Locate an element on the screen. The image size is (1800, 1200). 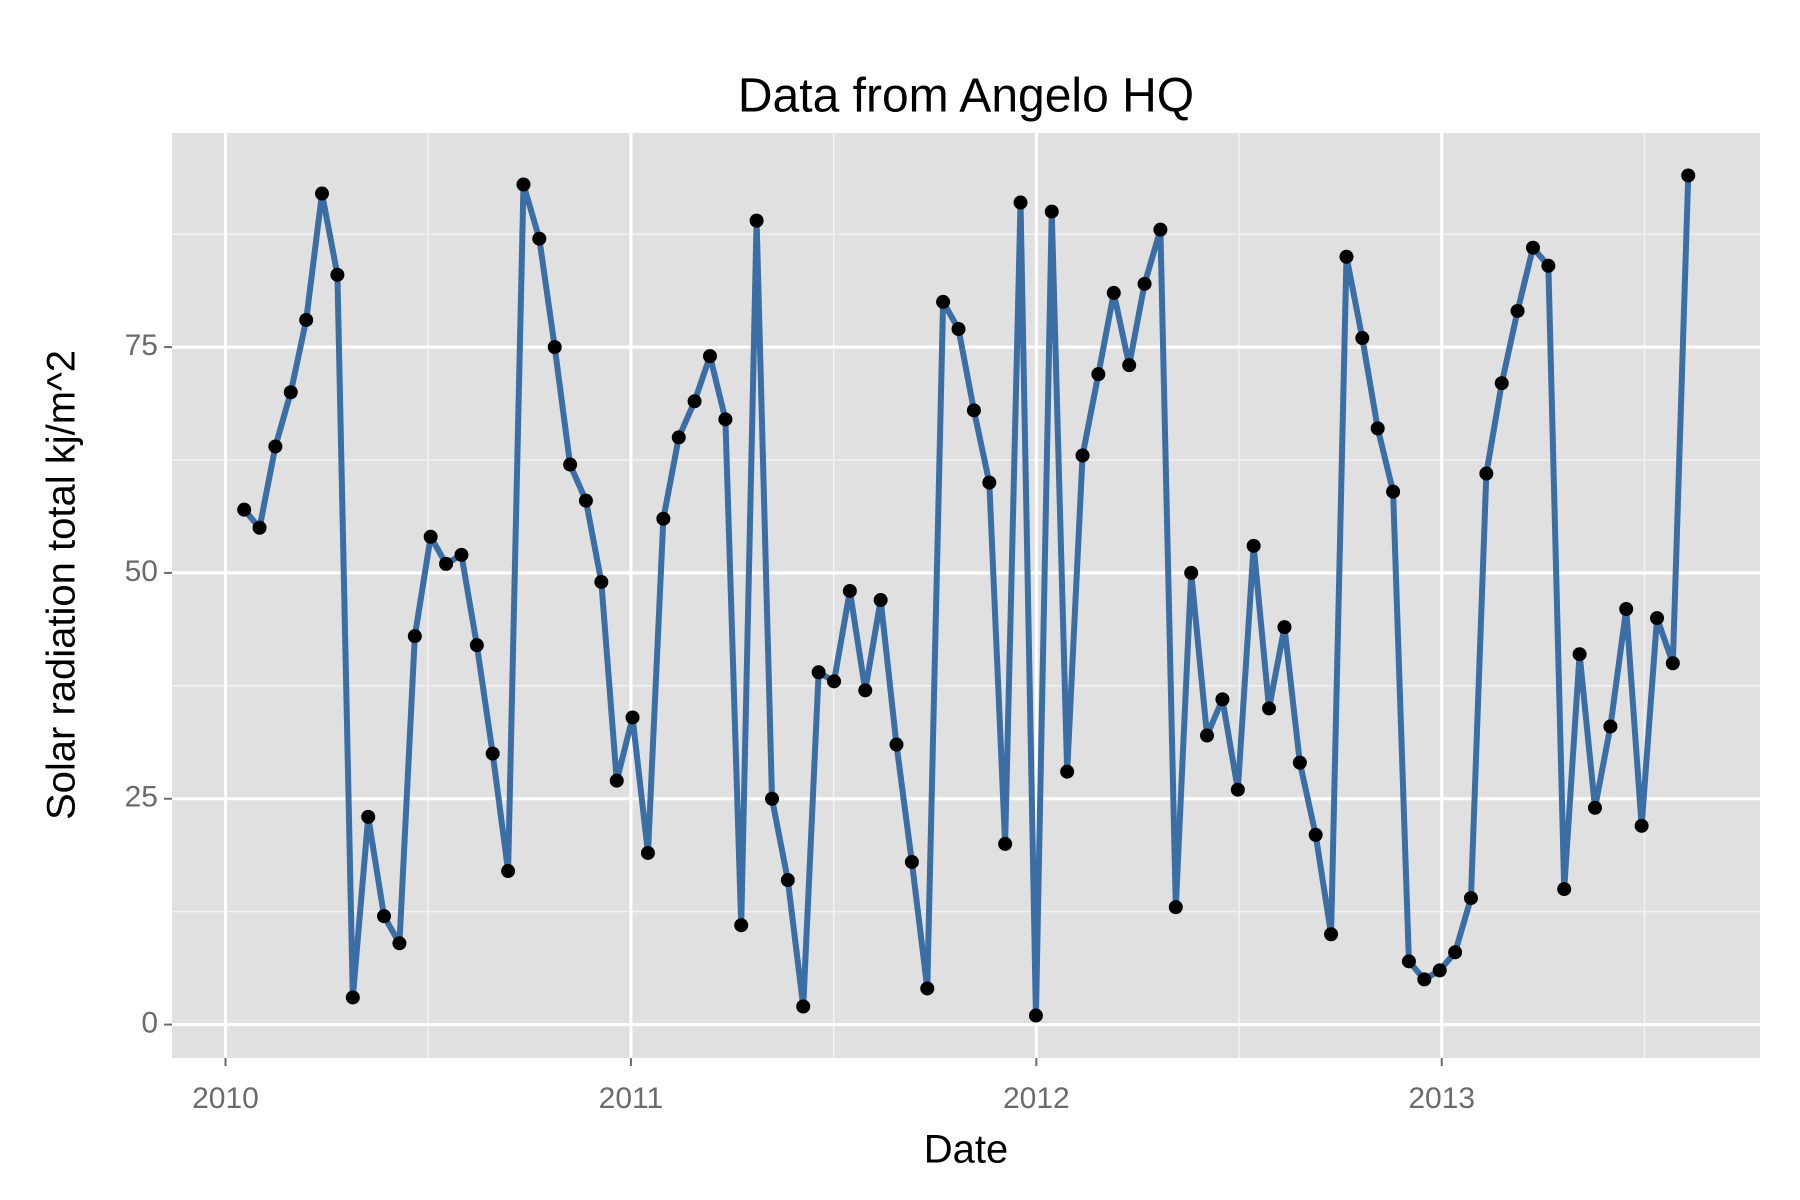
y-tick-label: 25 is located at coordinates (141, 797).